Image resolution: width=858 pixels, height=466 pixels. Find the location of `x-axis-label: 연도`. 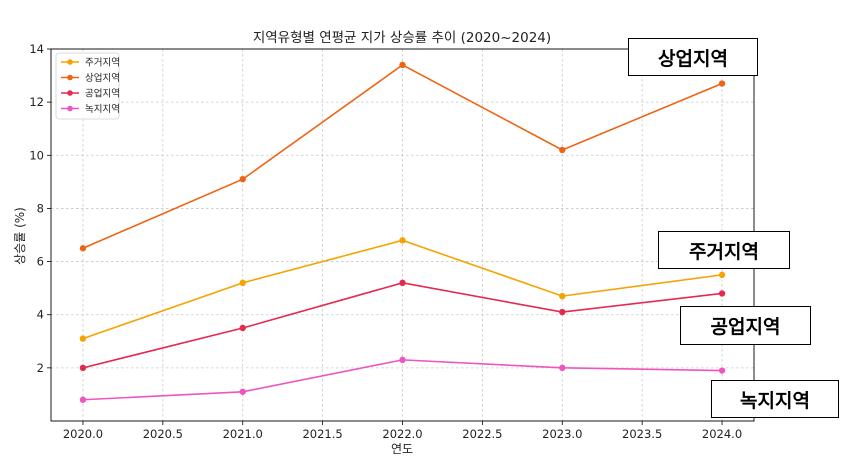

x-axis-label: 연도 is located at coordinates (402, 449).